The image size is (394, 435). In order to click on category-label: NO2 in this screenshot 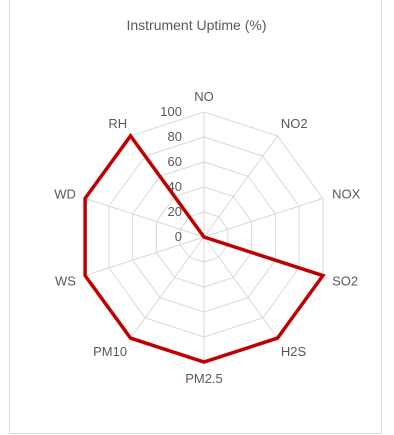, I will do `click(294, 123)`.